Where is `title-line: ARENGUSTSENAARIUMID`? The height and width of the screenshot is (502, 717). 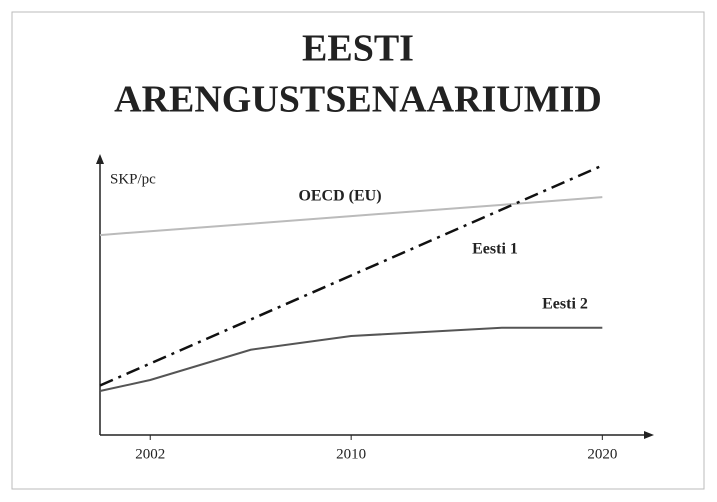 title-line: ARENGUSTSENAARIUMID is located at coordinates (358, 100).